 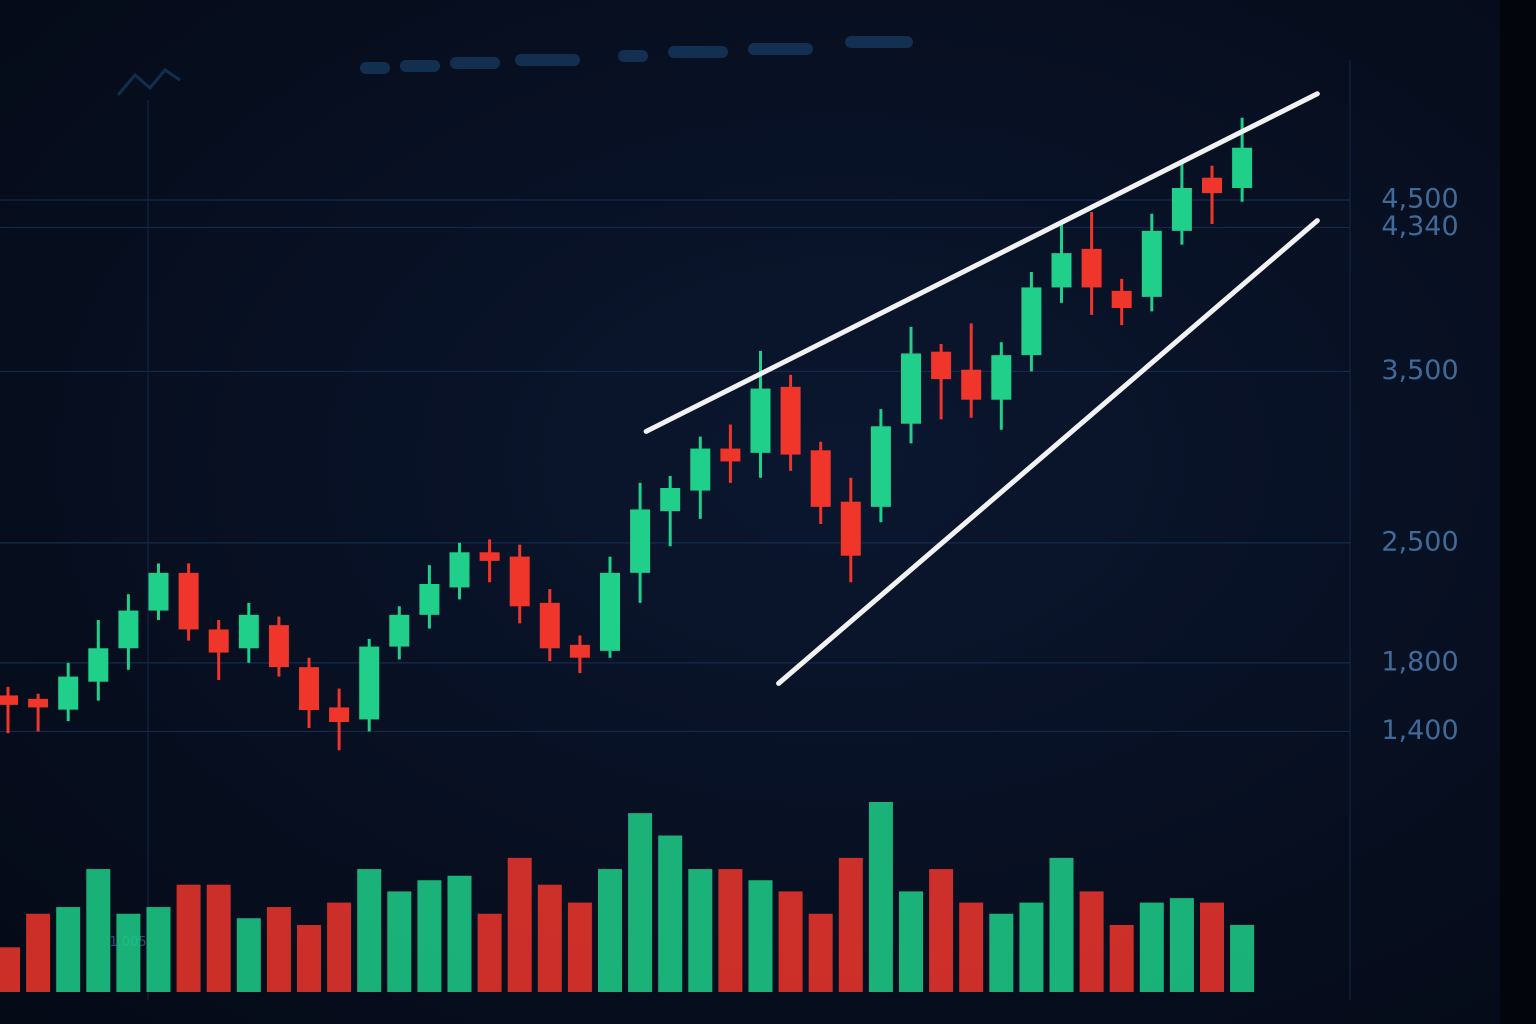 I want to click on trendline, so click(x=981, y=262).